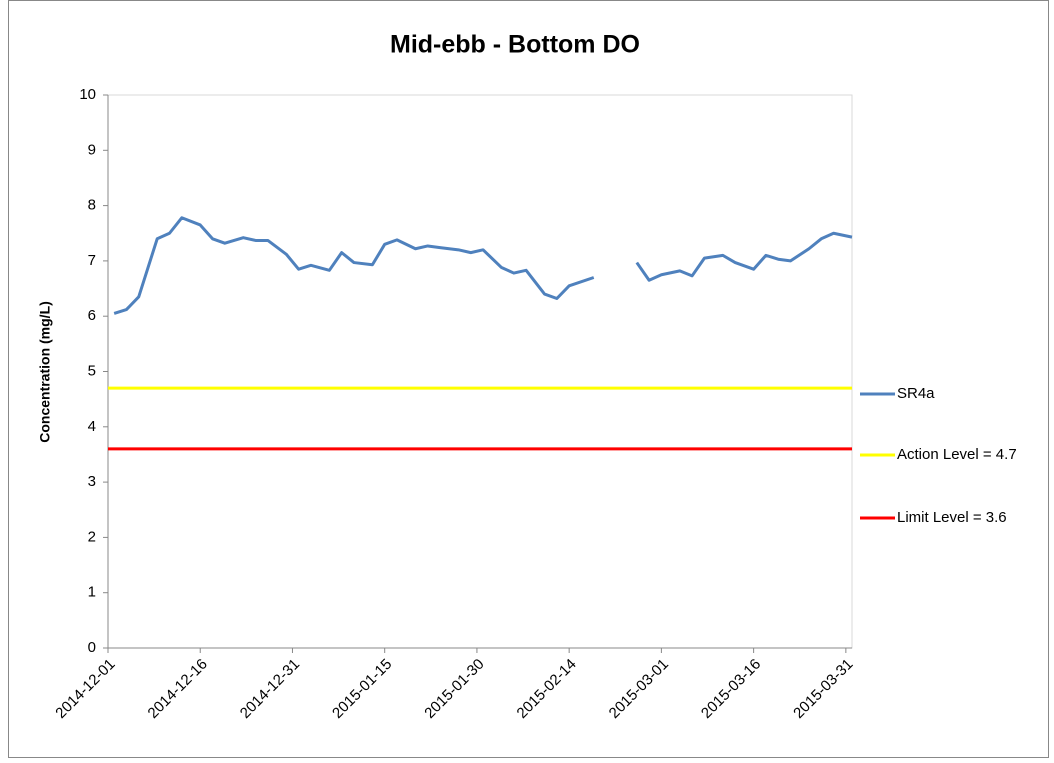  I want to click on y-tick-label: 0, so click(92, 647).